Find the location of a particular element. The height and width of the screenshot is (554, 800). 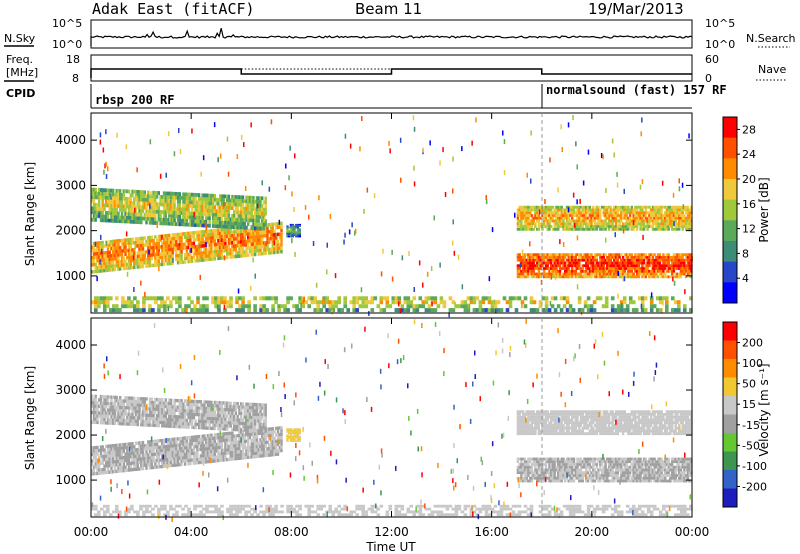

nave-tick-bottom: 0 is located at coordinates (708, 78).